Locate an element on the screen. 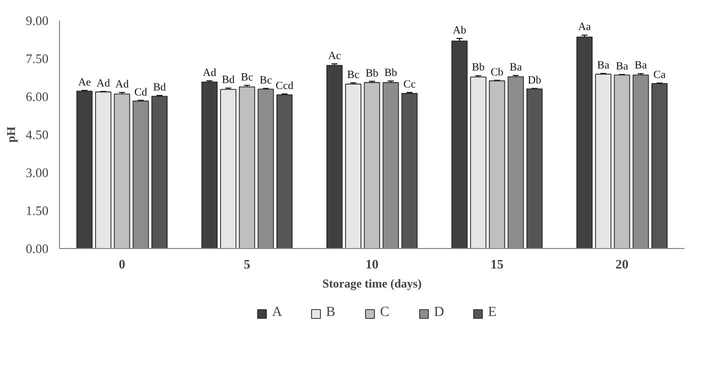 Image resolution: width=709 pixels, height=368 pixels. data-label: Ca is located at coordinates (659, 75).